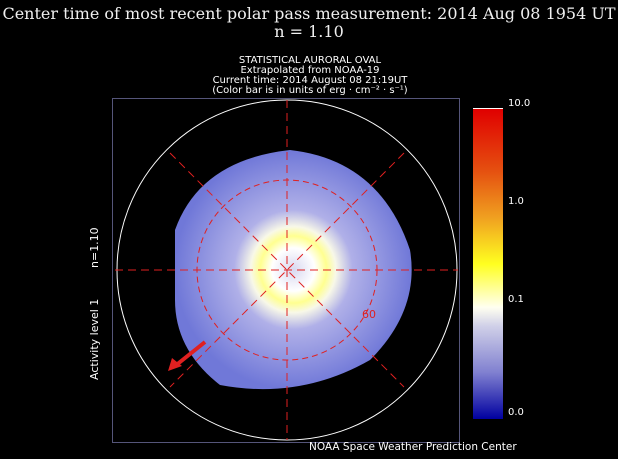 This screenshot has width=618, height=459. I want to click on header-n: n = 1.10, so click(309, 31).